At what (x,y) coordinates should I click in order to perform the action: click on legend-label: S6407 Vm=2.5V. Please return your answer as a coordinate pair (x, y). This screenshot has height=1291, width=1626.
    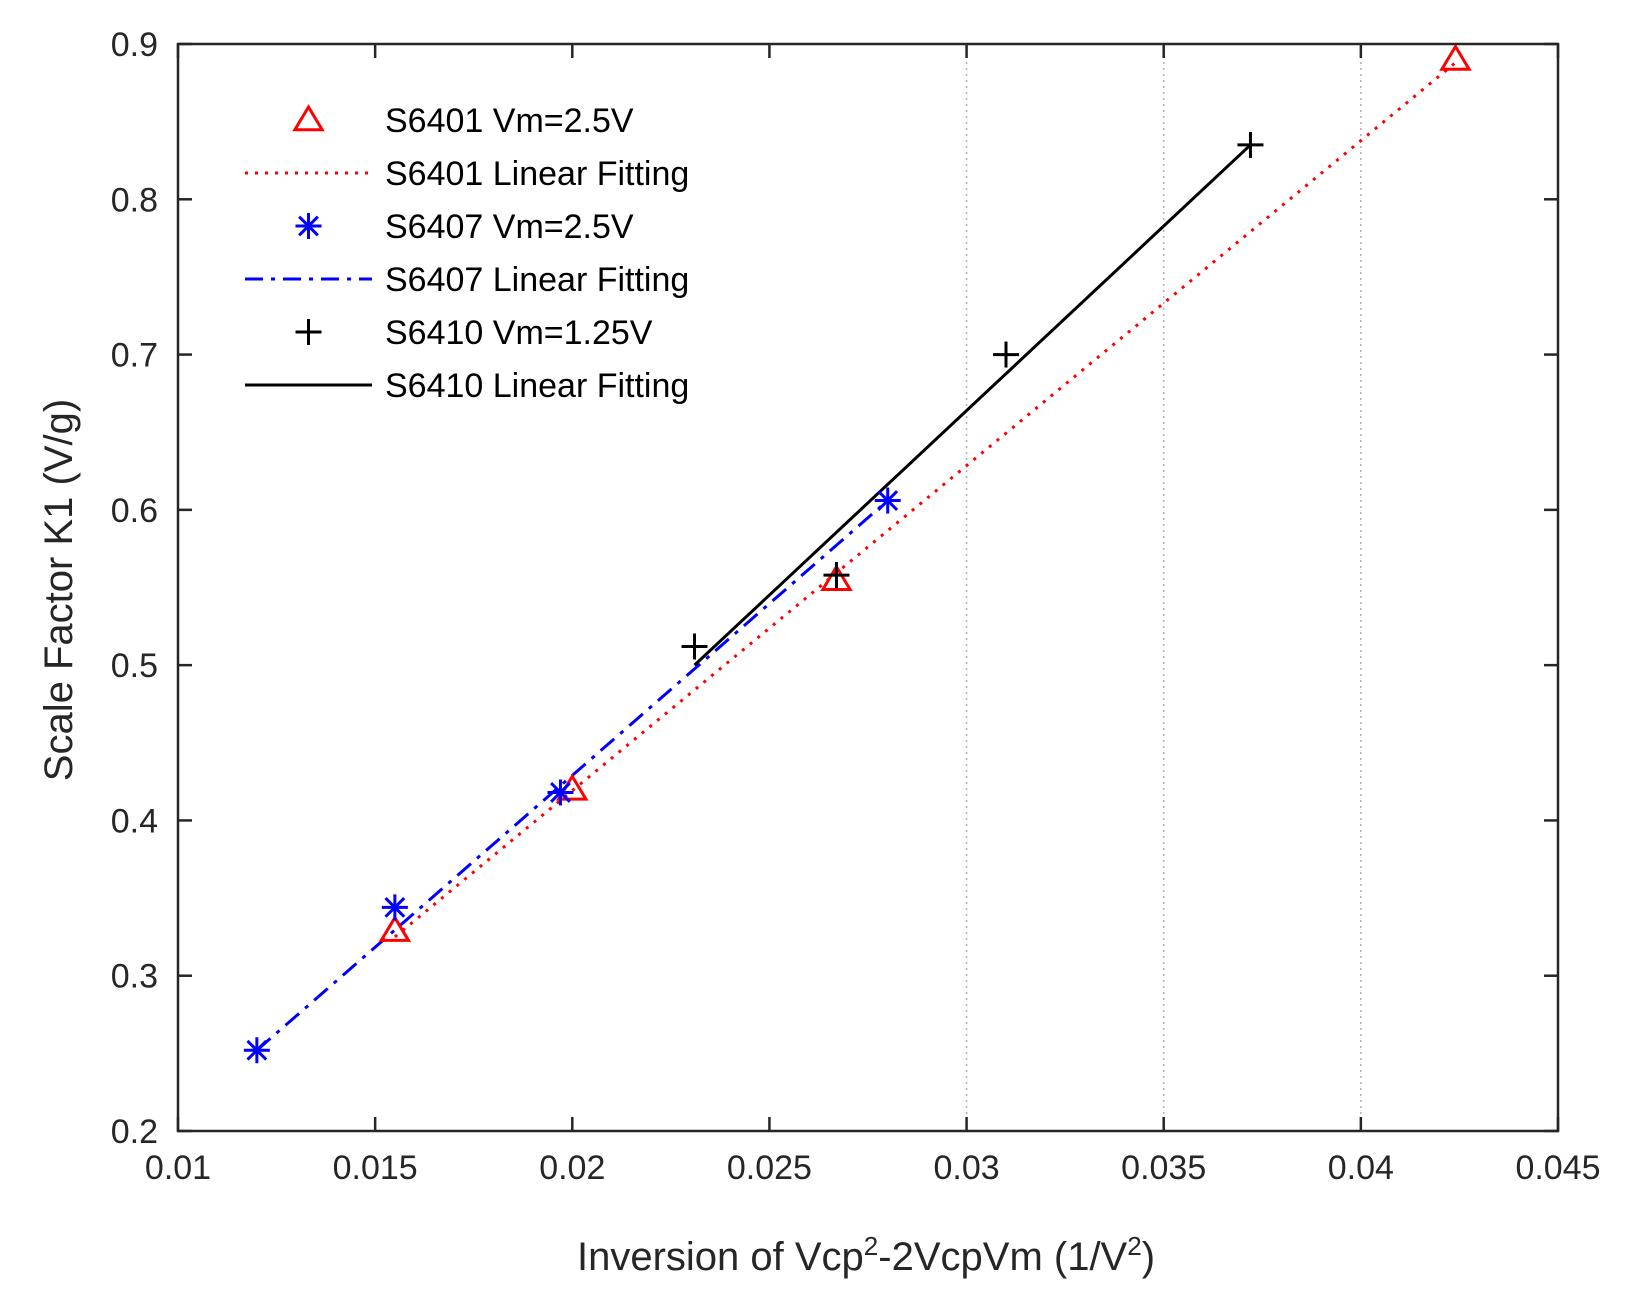
    Looking at the image, I should click on (509, 227).